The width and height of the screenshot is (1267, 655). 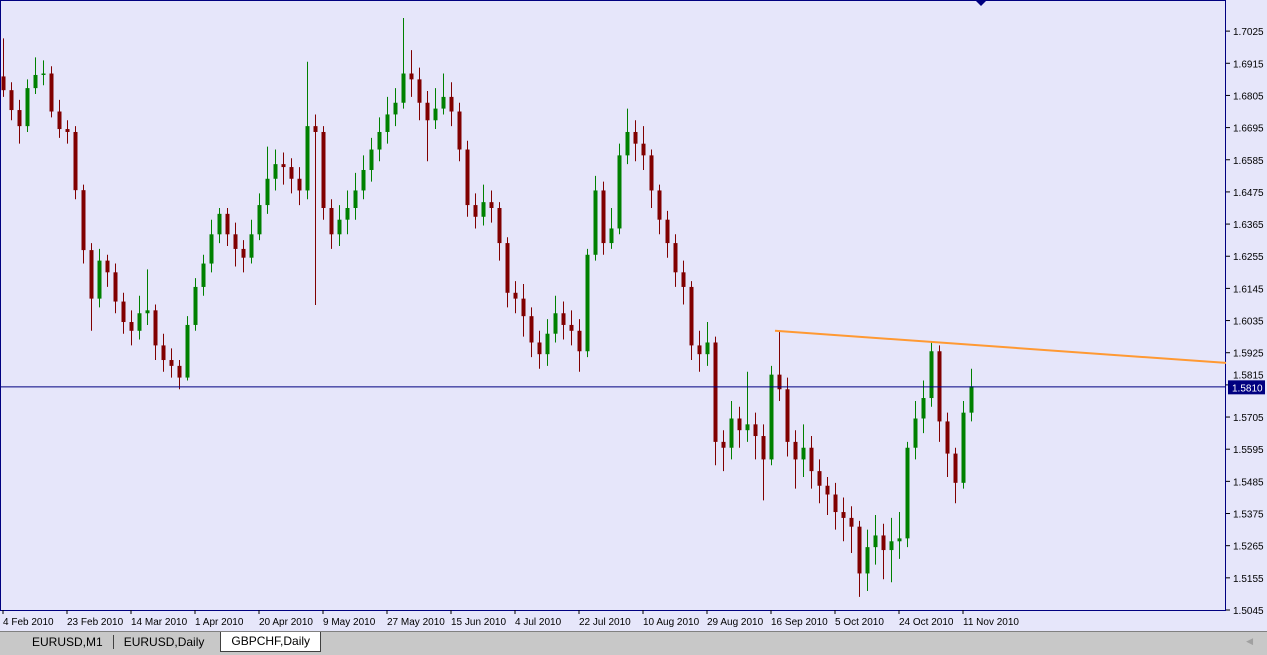 I want to click on tab-gbpchf-daily: GBPCHF,Daily, so click(x=271, y=642).